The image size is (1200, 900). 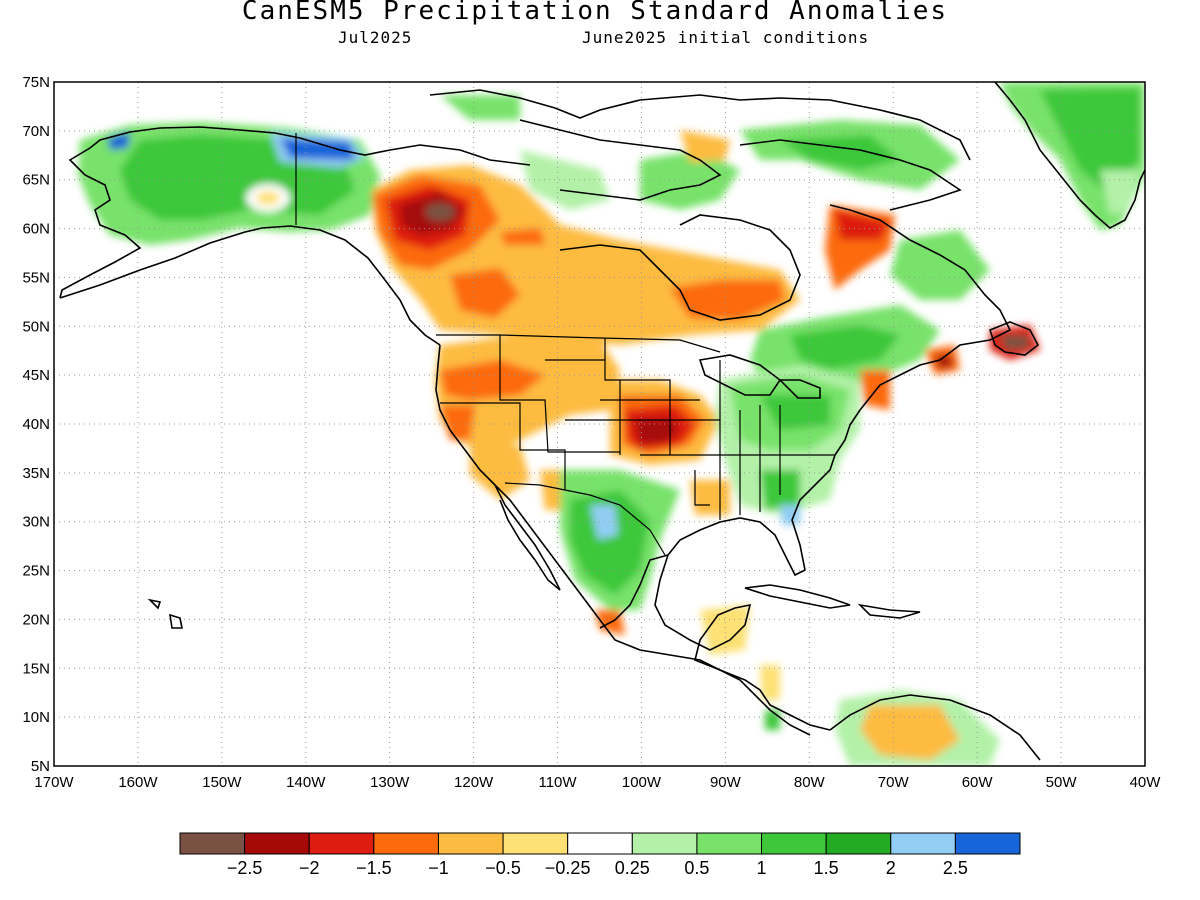 I want to click on latitude-tick-label: 5N, so click(x=40, y=766).